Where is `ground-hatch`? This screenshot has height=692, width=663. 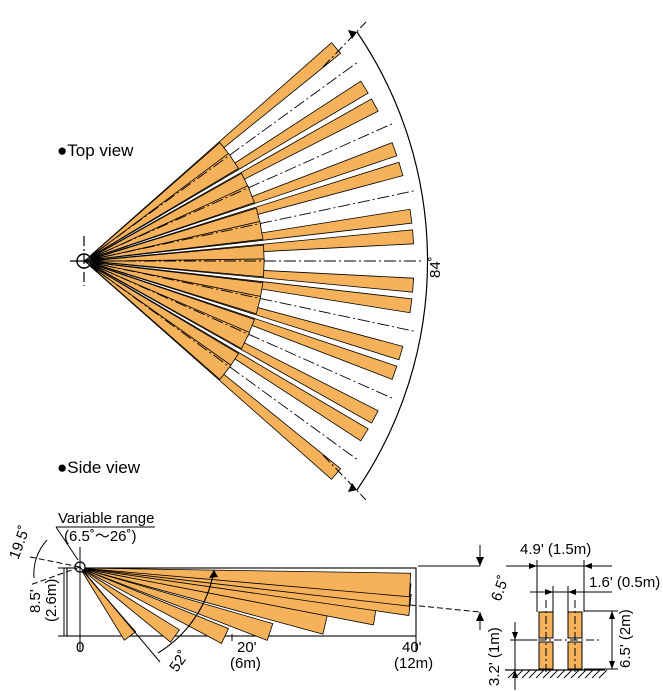
ground-hatch is located at coordinates (557, 674).